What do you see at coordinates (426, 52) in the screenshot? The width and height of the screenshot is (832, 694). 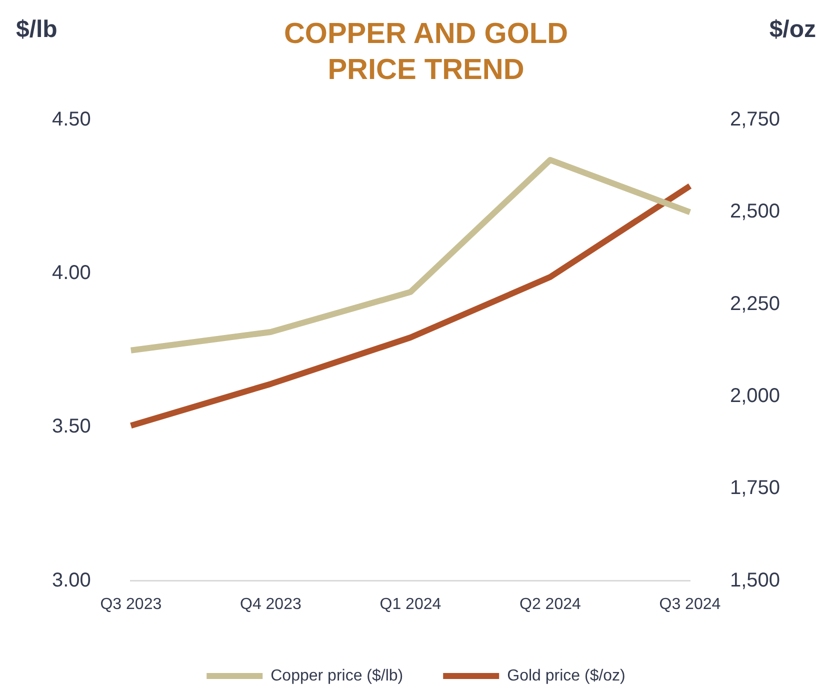 I see `chart-title: COPPER AND GOLD PRICE TREND` at bounding box center [426, 52].